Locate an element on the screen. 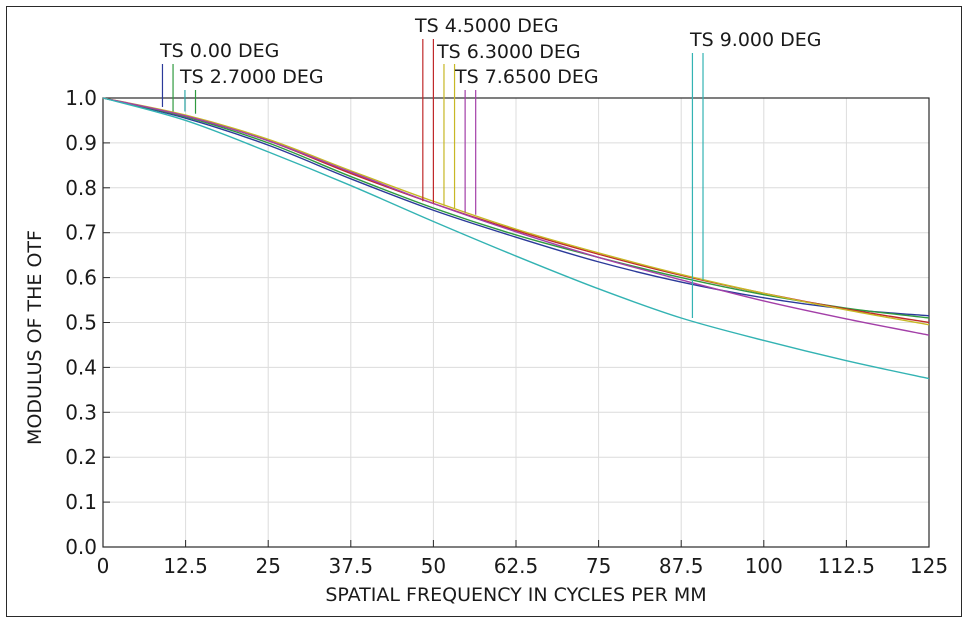 The image size is (970, 625). legend-label: TS 9.000 DEG is located at coordinates (755, 40).